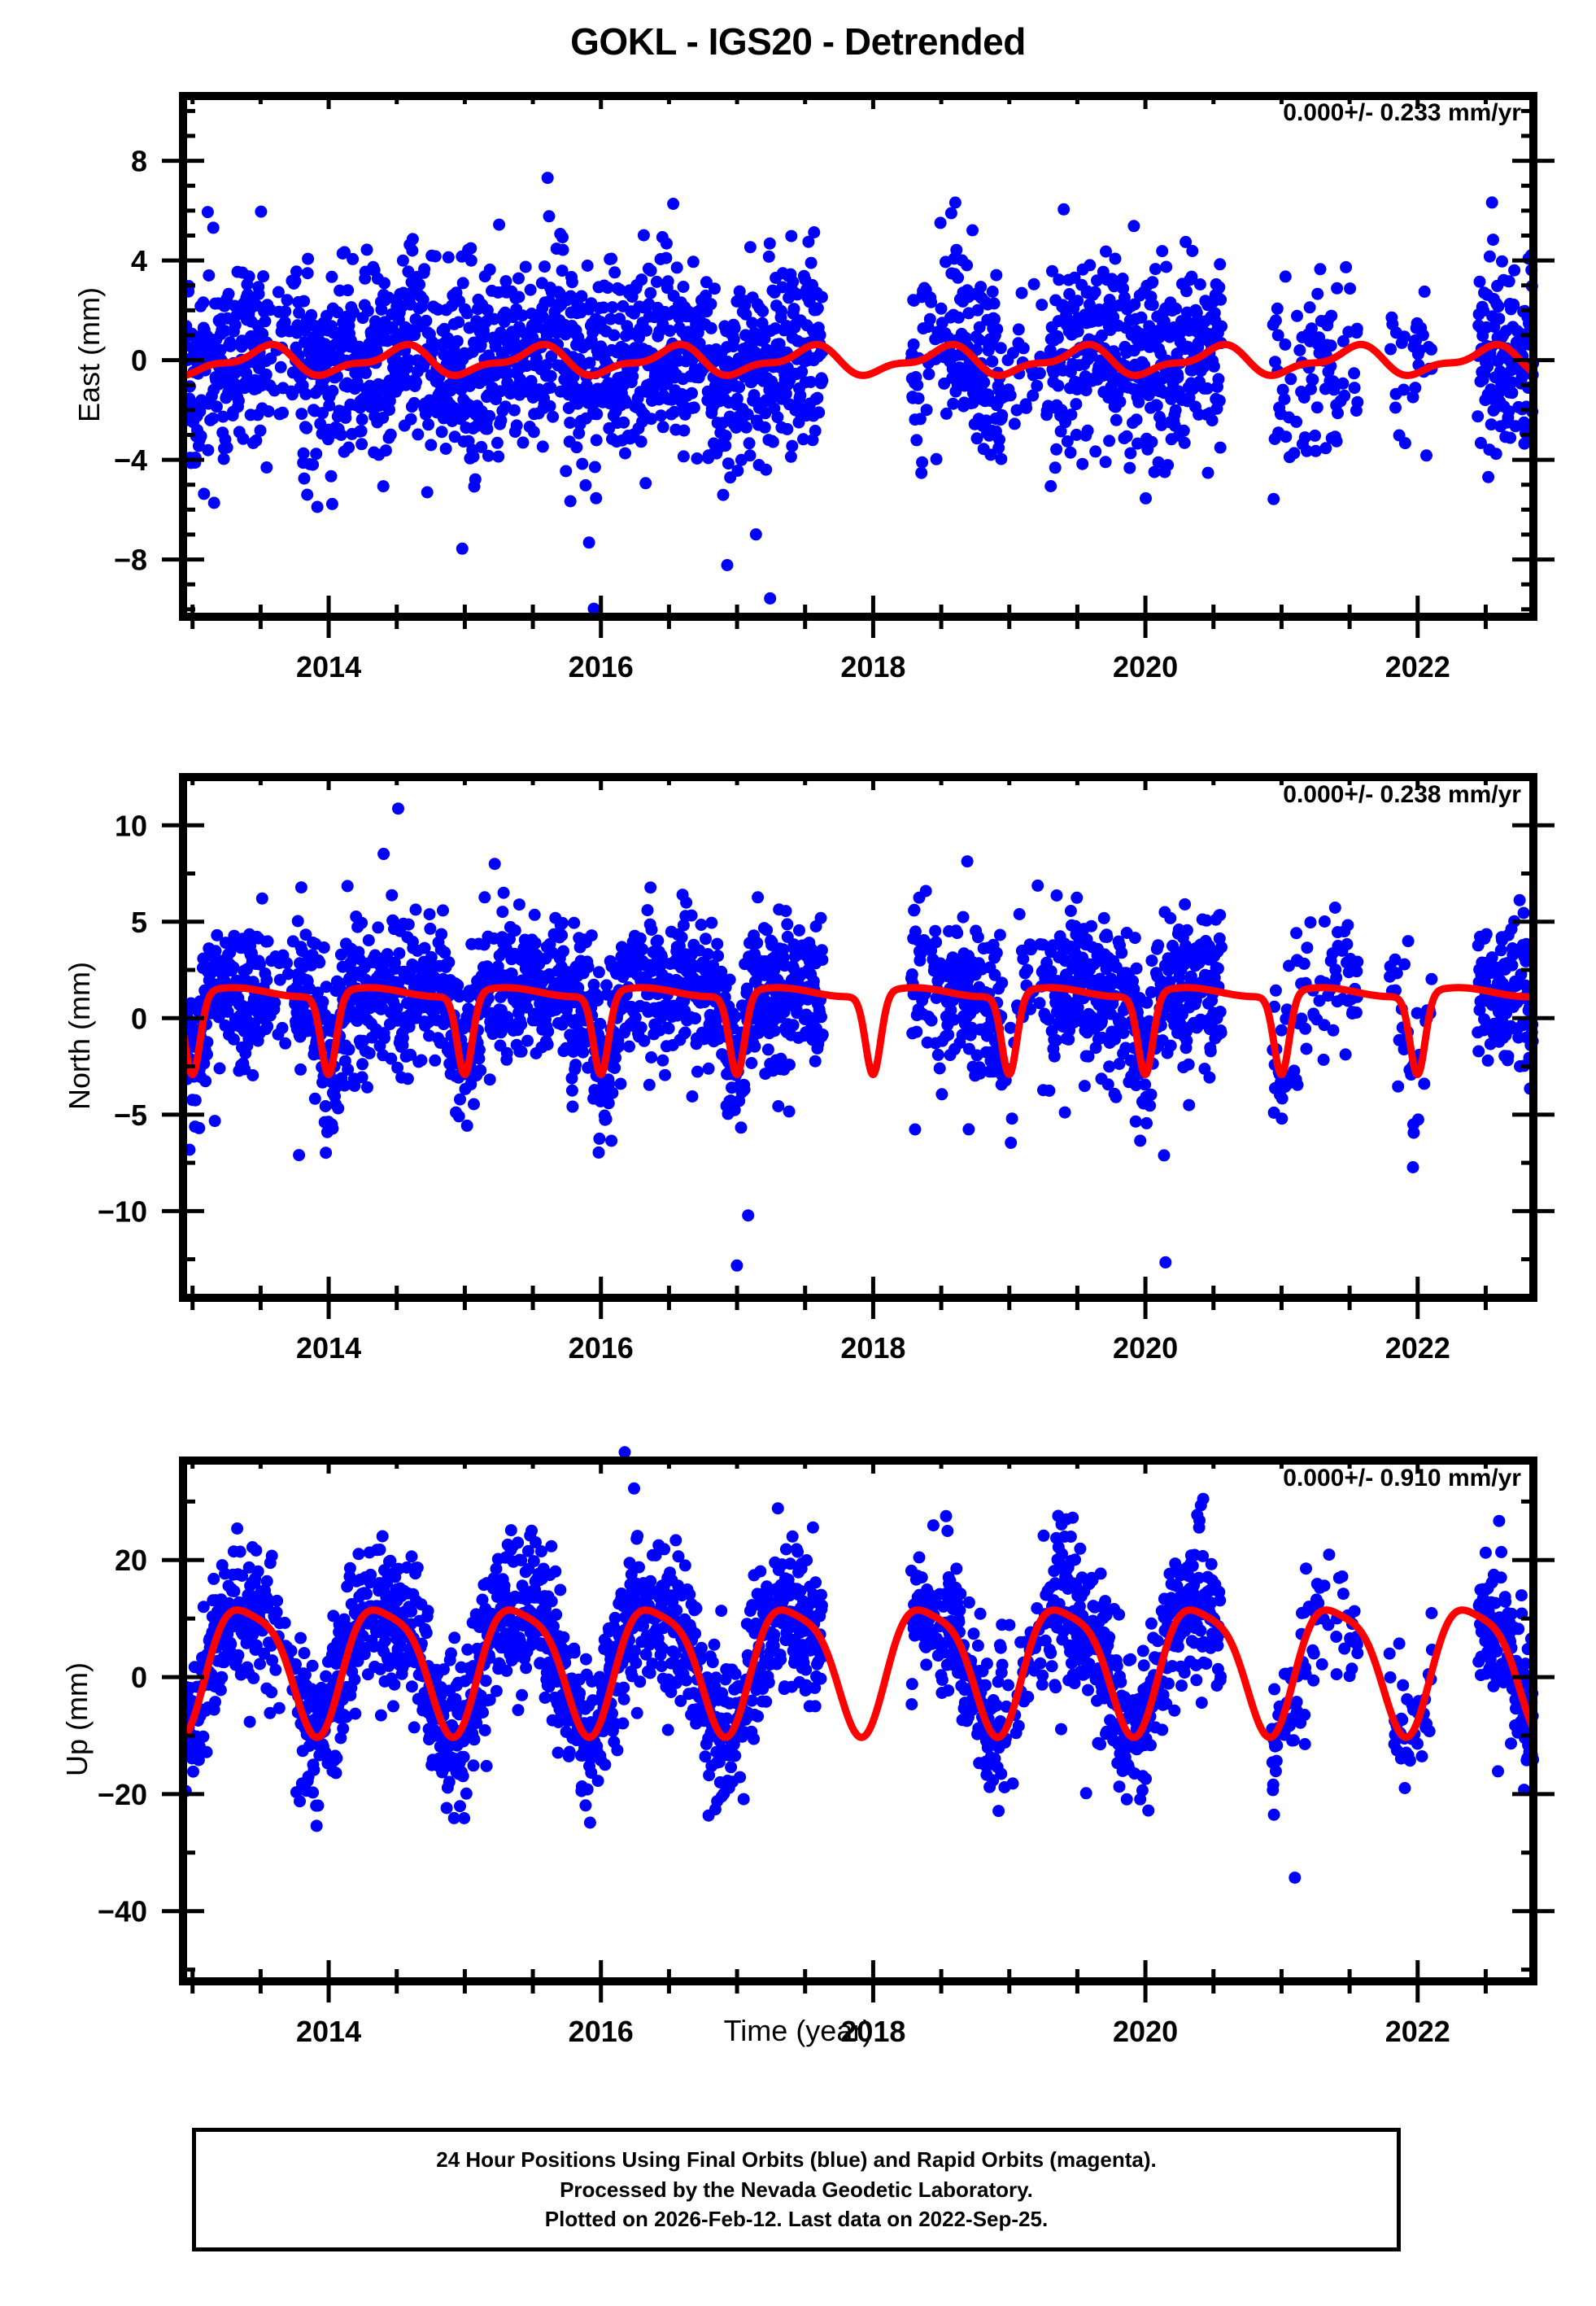  I want to click on svg-text: 4, so click(139, 260).